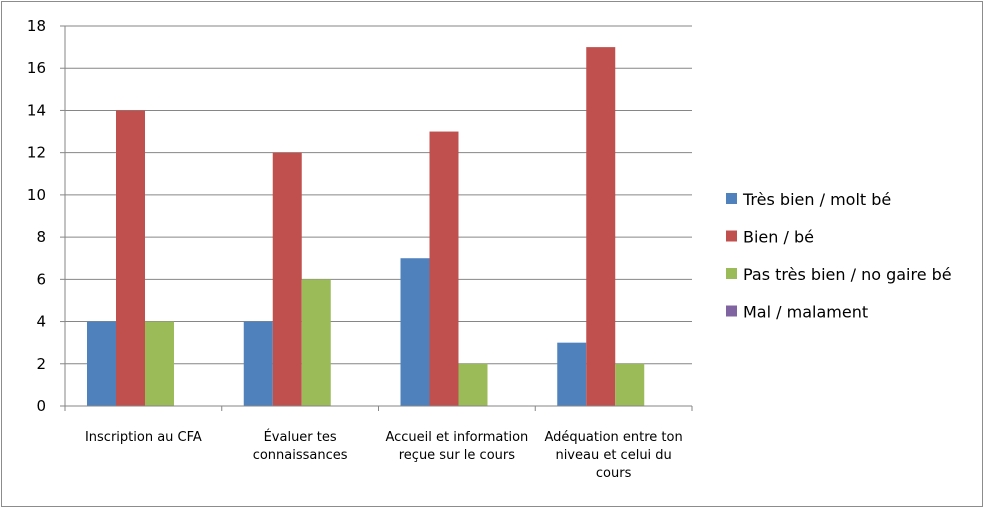 This screenshot has height=510, width=986. I want to click on y-axis: 0 2 4 6 8 10 12 14 16 18, so click(46, 216).